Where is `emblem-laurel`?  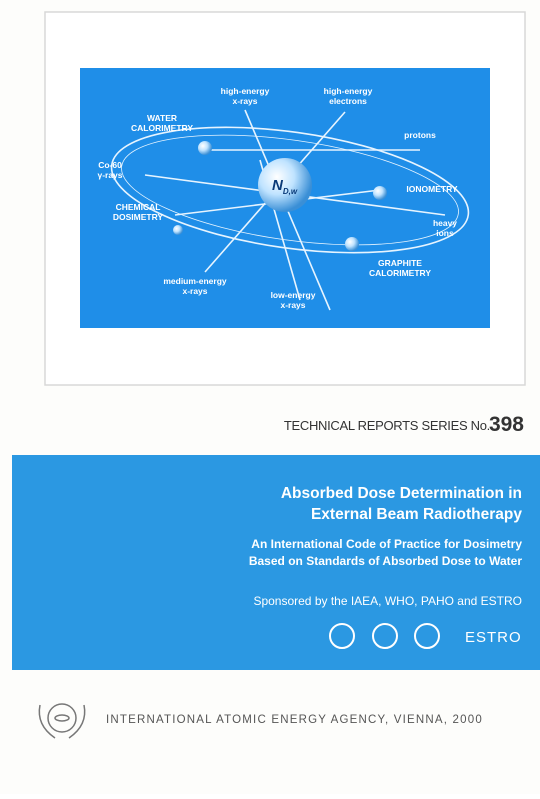
emblem-laurel is located at coordinates (62, 721).